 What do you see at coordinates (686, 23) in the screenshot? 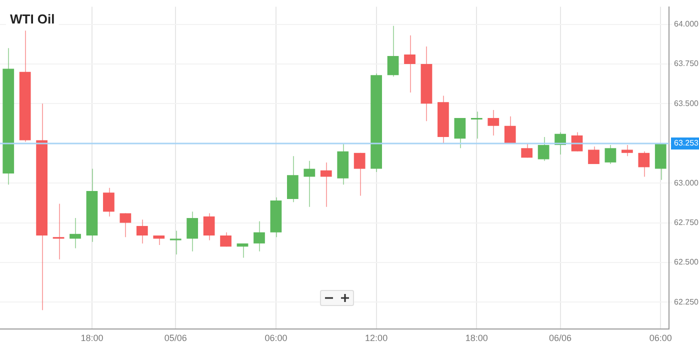
I see `y-tick-label: 64.000` at bounding box center [686, 23].